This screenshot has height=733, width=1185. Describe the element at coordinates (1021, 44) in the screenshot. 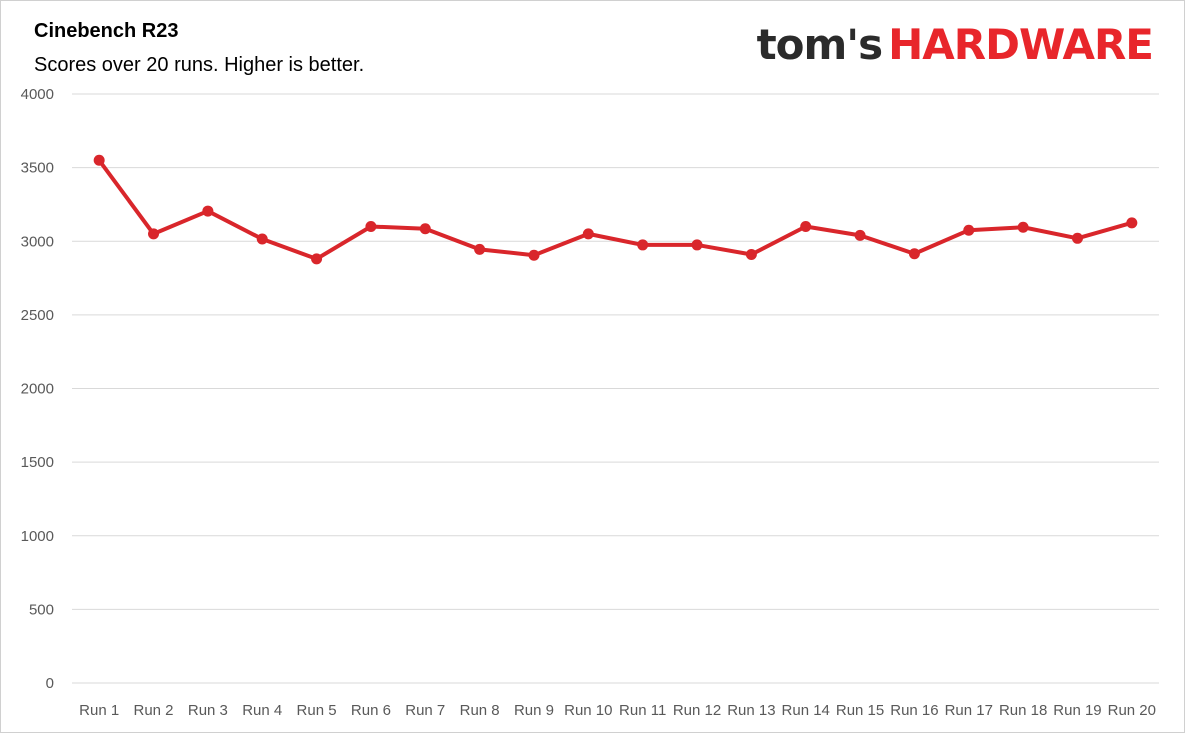

I see `logo-text-hardware: HARDWARE` at that location.